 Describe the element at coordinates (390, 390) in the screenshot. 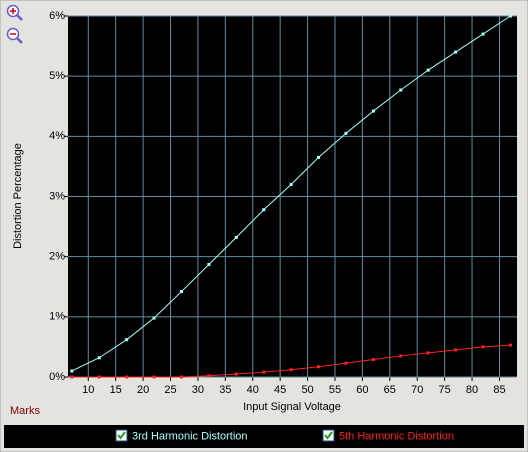

I see `x-tick-label: 65` at that location.